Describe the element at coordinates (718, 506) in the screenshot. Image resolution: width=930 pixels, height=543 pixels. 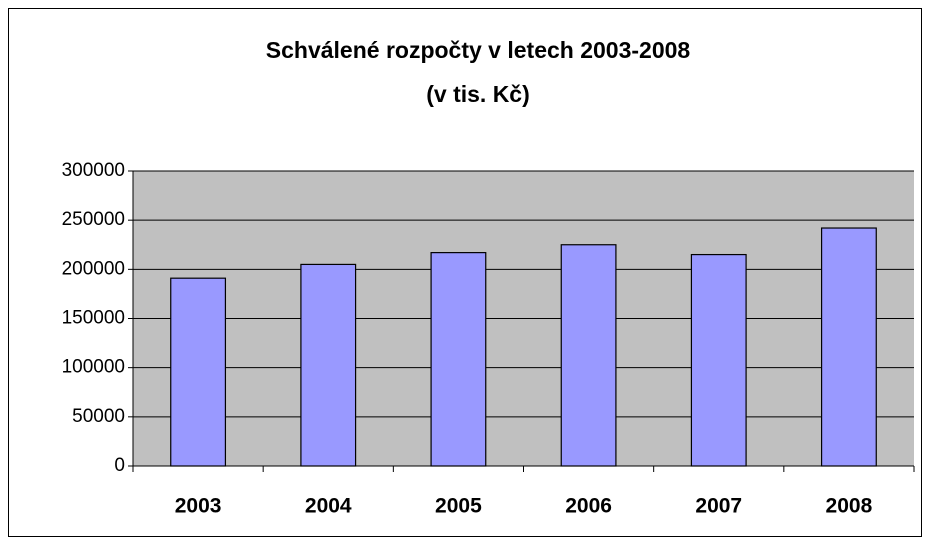
I see `x-tick-label: 2007` at that location.